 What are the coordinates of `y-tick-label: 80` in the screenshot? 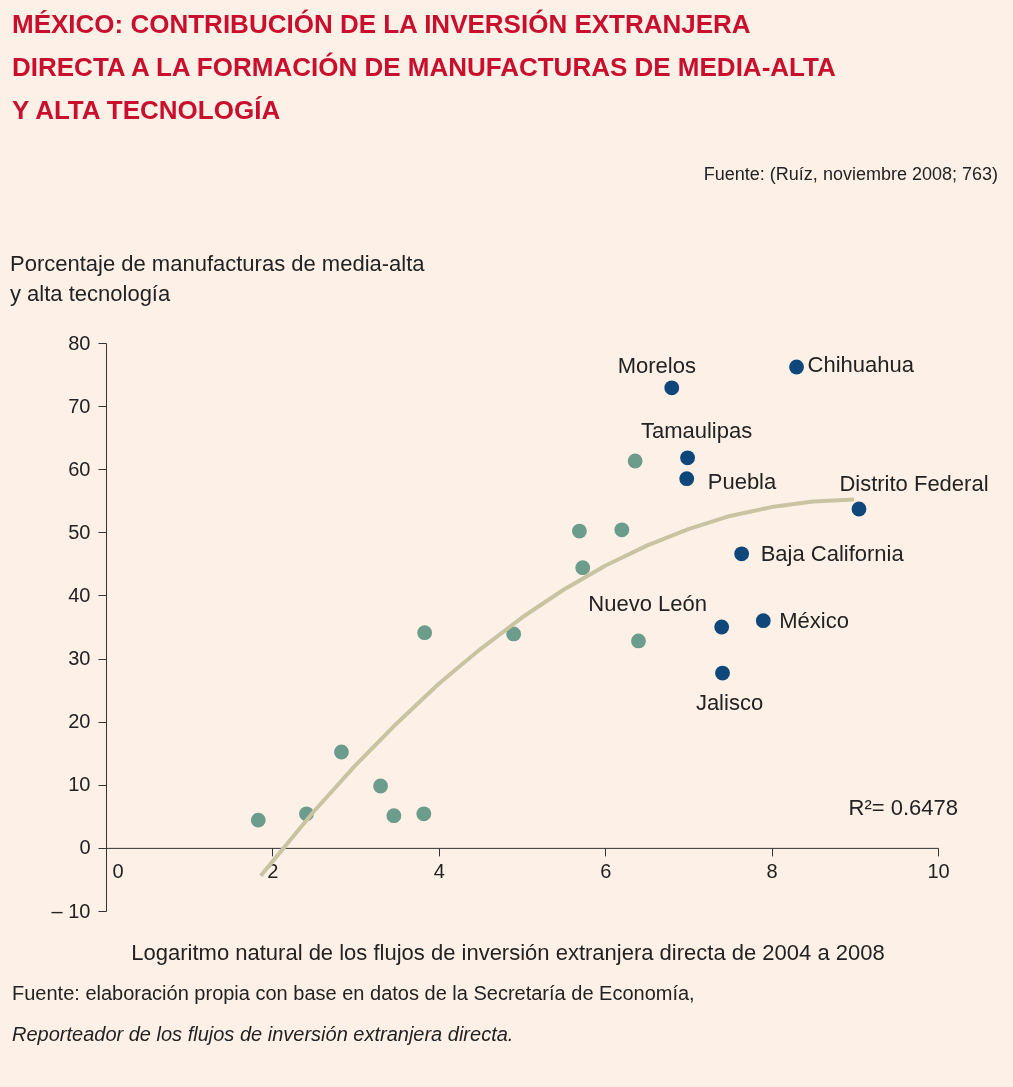 It's located at (79, 342).